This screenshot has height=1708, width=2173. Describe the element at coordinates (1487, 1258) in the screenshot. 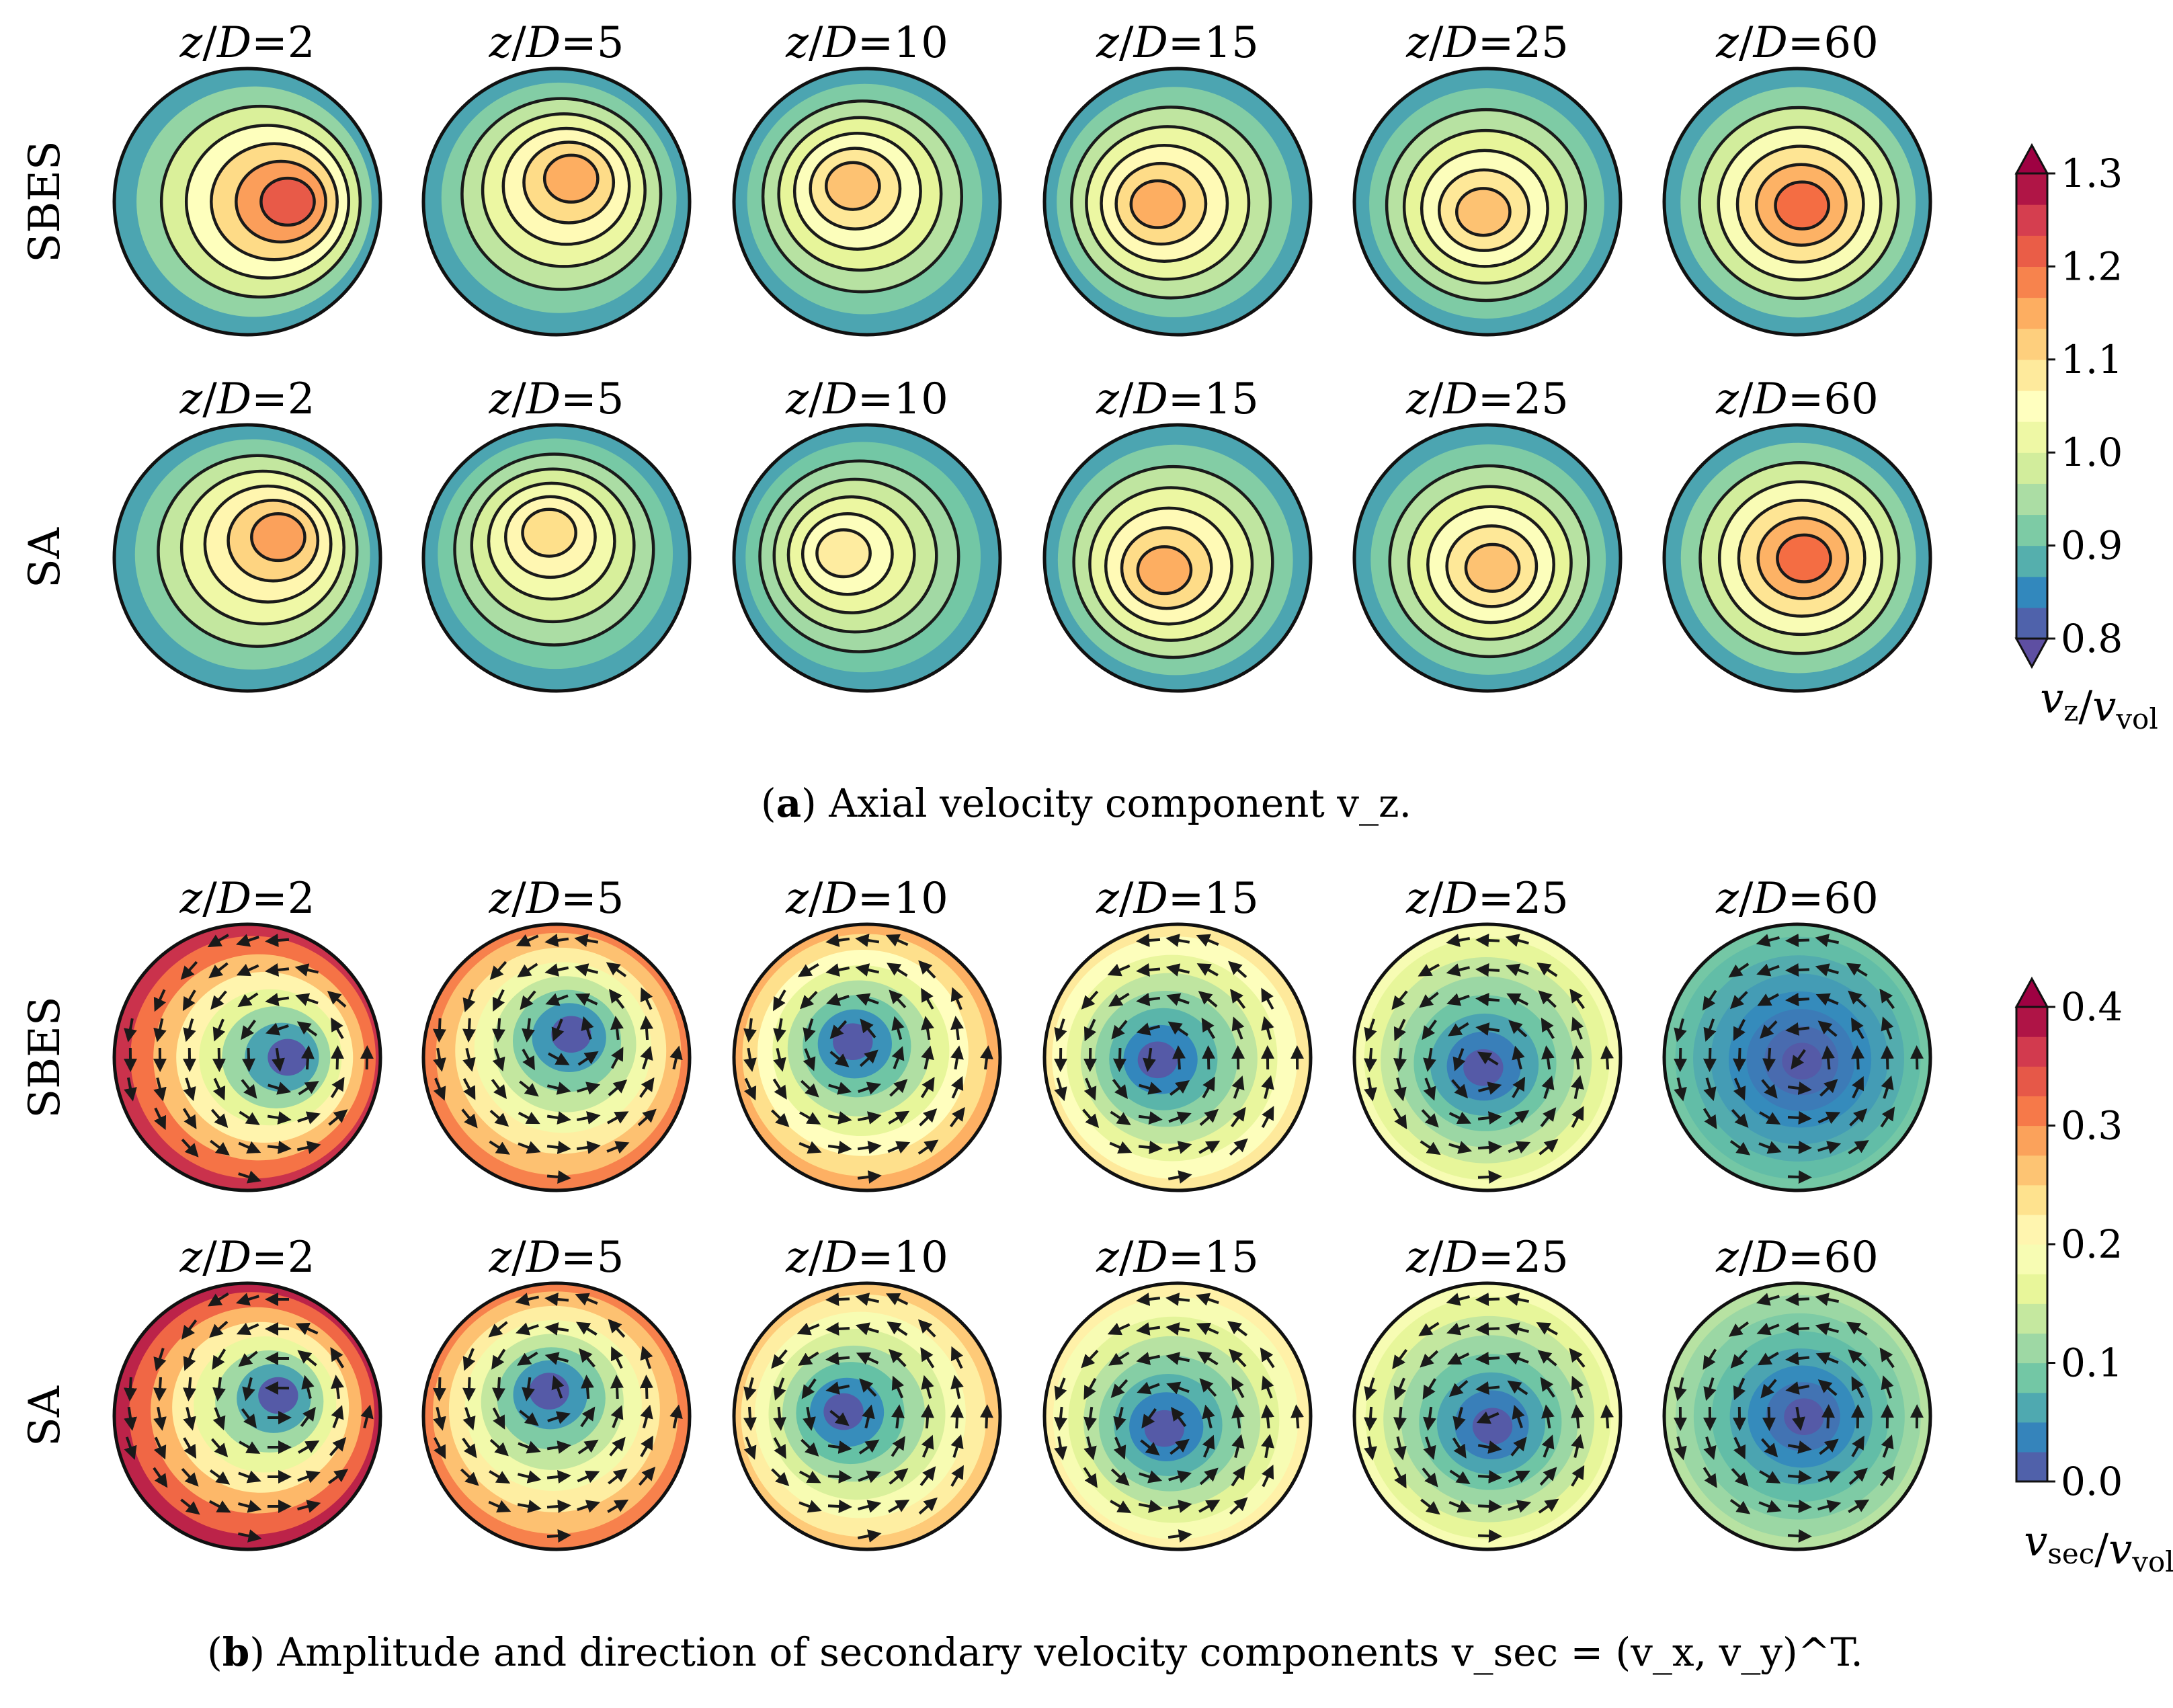

I see `column-title: z/D=25` at that location.